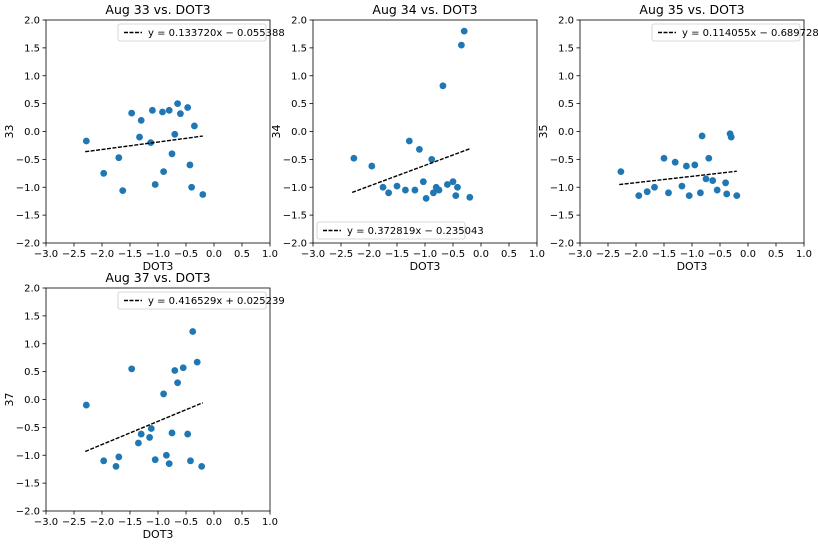  I want to click on legend: y = 0.416529x + 0.025239, so click(201, 300).